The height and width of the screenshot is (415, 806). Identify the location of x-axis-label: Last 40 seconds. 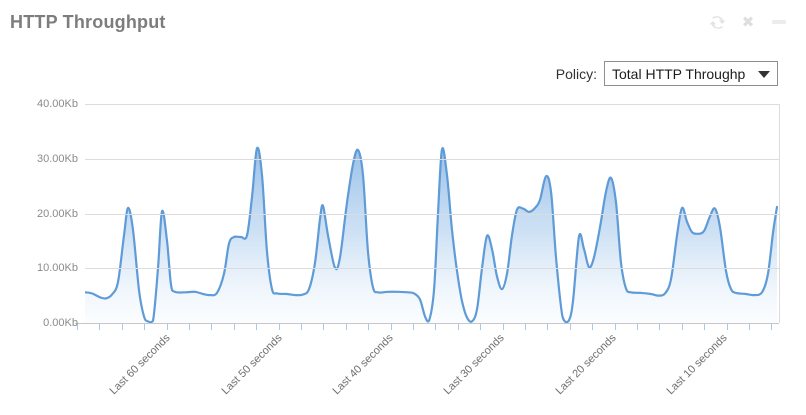
(363, 365).